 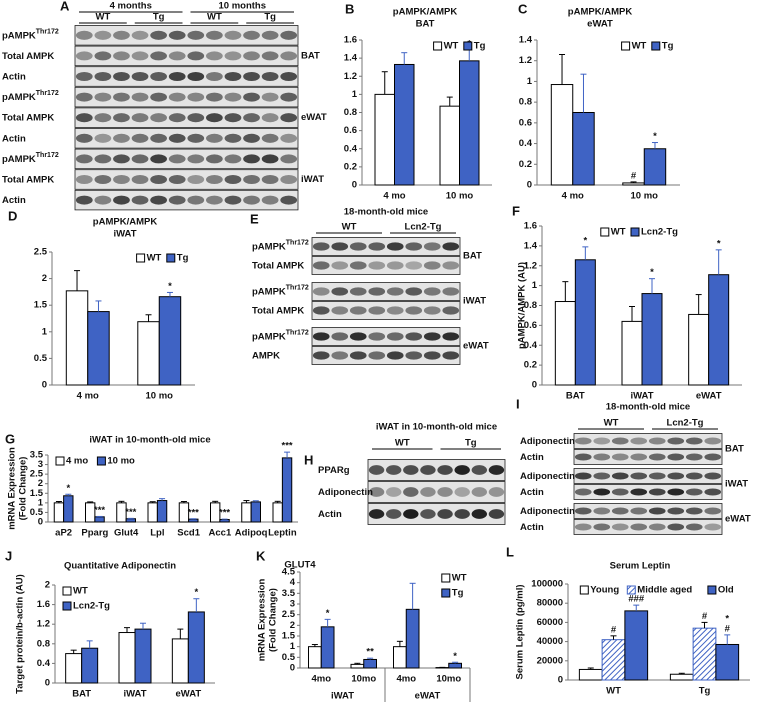 What do you see at coordinates (28, 179) in the screenshot?
I see `row-label: Total AMPK` at bounding box center [28, 179].